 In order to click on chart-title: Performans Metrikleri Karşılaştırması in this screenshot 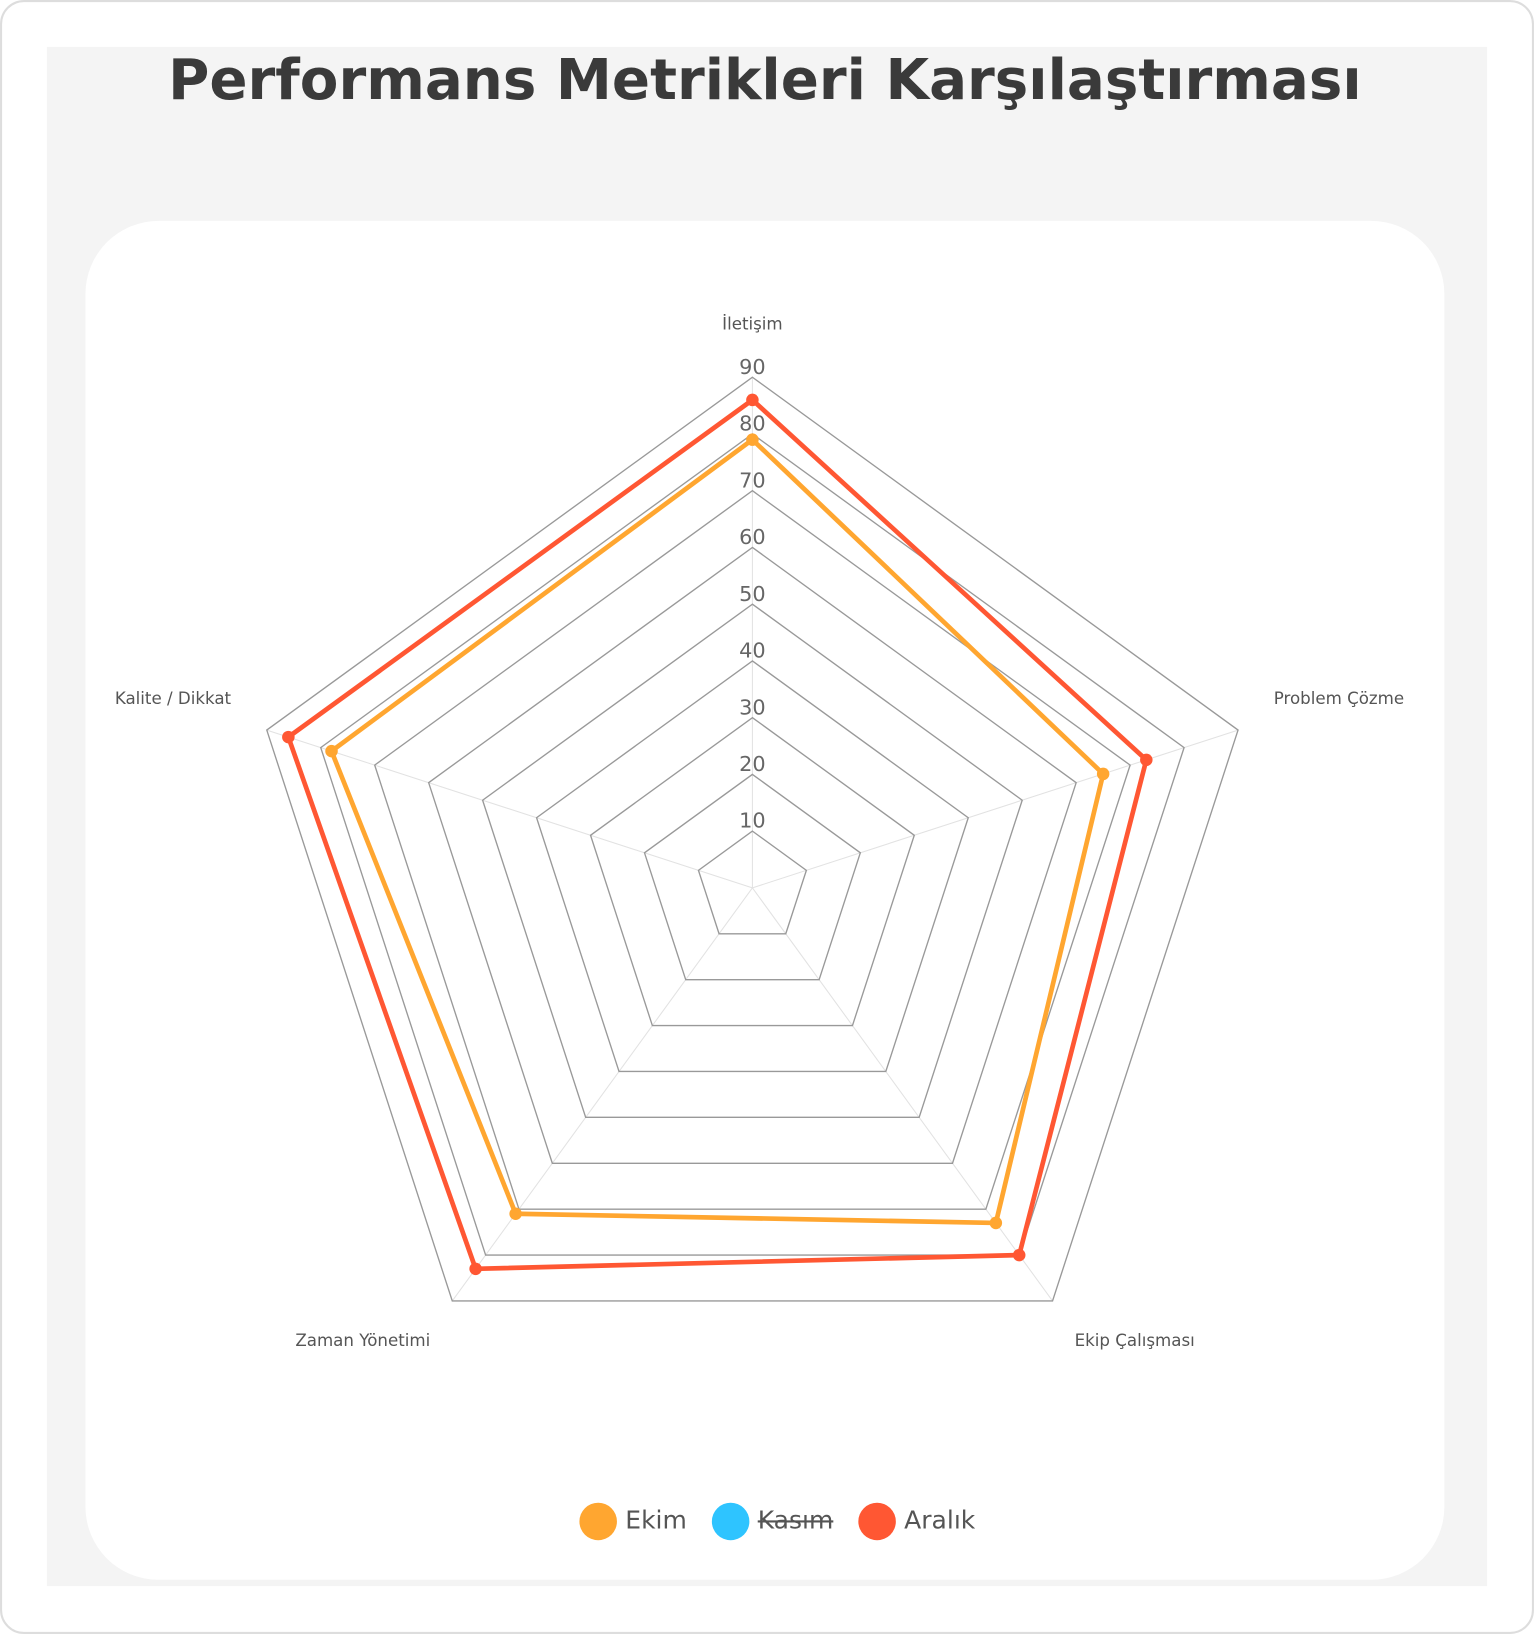, I will do `click(764, 80)`.